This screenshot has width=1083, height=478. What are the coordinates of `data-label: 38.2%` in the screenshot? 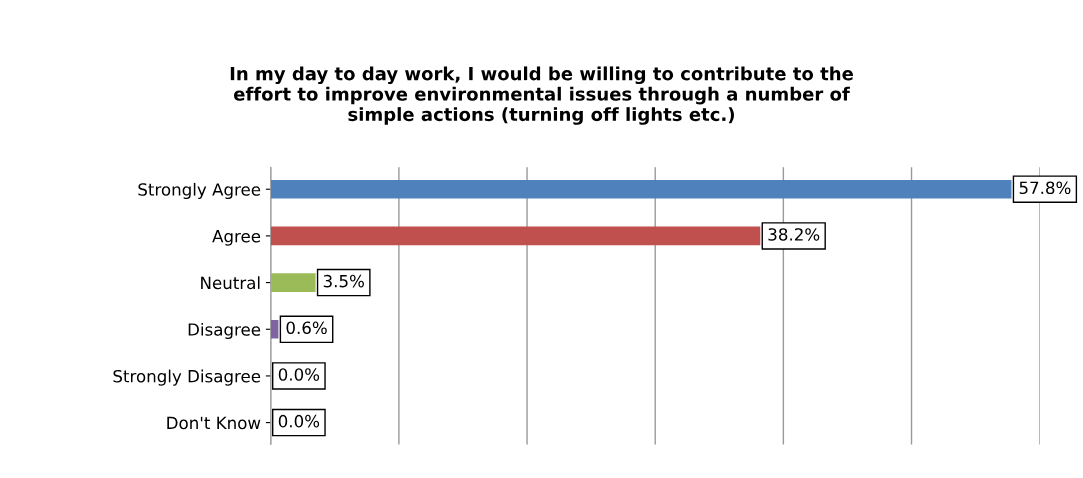 It's located at (794, 234).